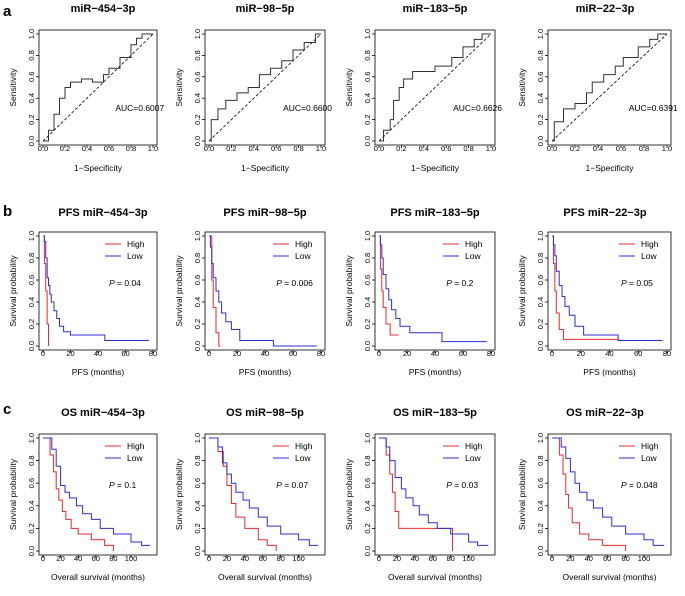 This screenshot has height=596, width=685. I want to click on reference-diagonal, so click(609, 87).